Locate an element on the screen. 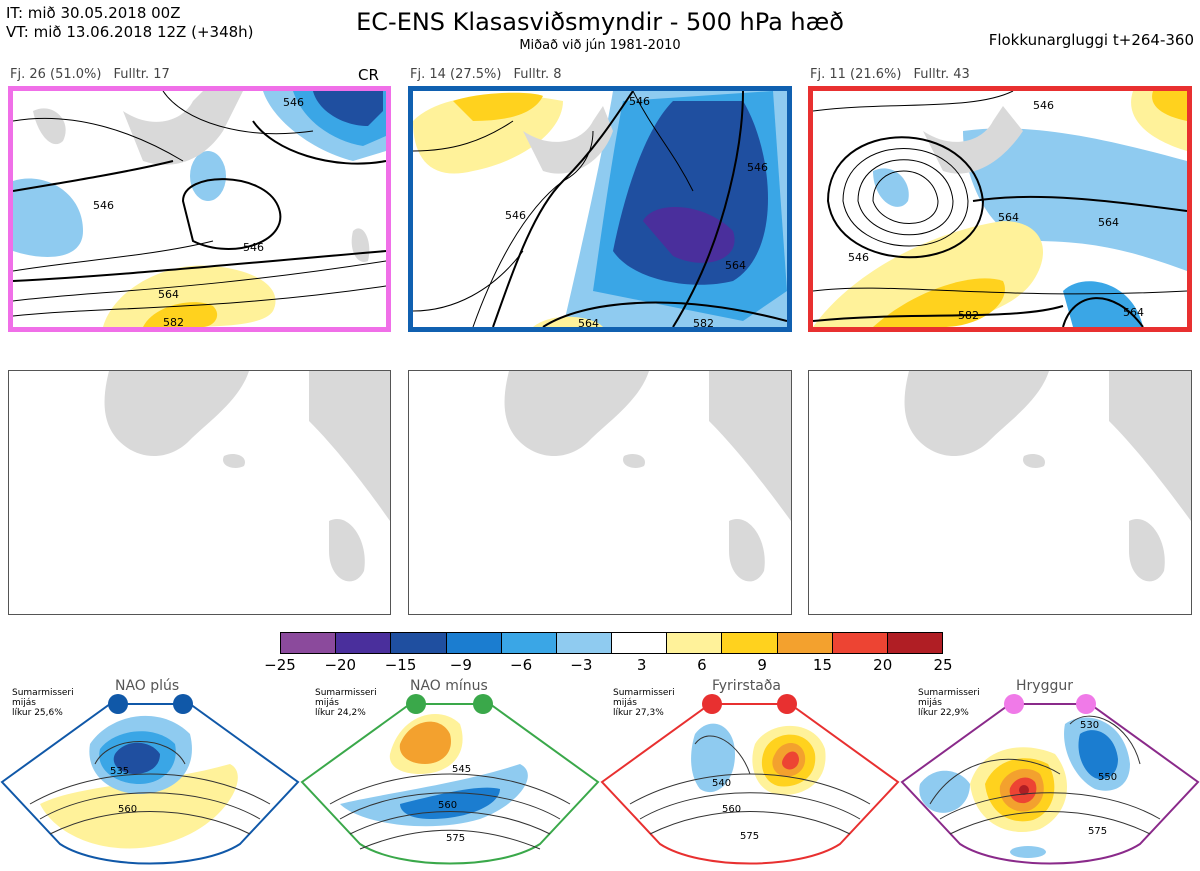  colorbar-tick-label: −25 is located at coordinates (280, 665).